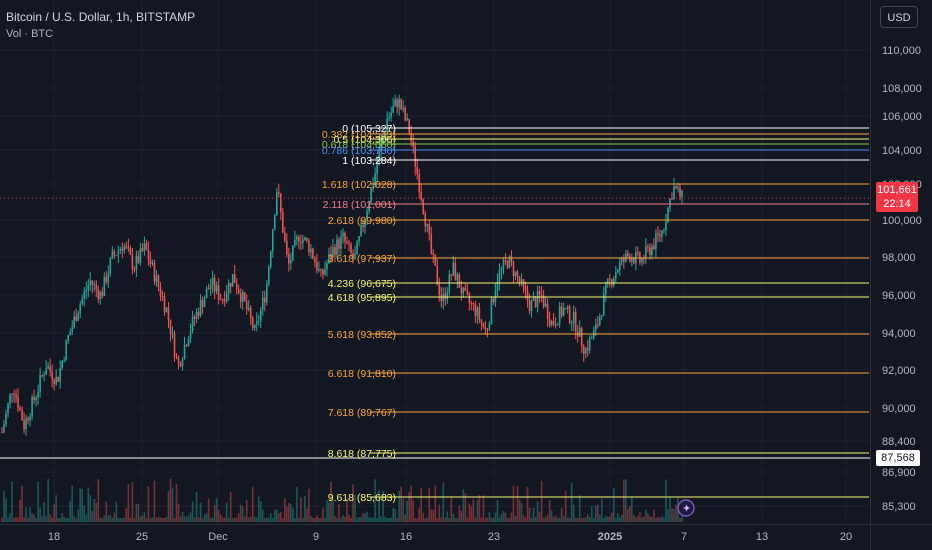  What do you see at coordinates (450, 537) in the screenshot?
I see `time-axis: 18 25 Dec 9 16 23 2025 7 13 20` at bounding box center [450, 537].